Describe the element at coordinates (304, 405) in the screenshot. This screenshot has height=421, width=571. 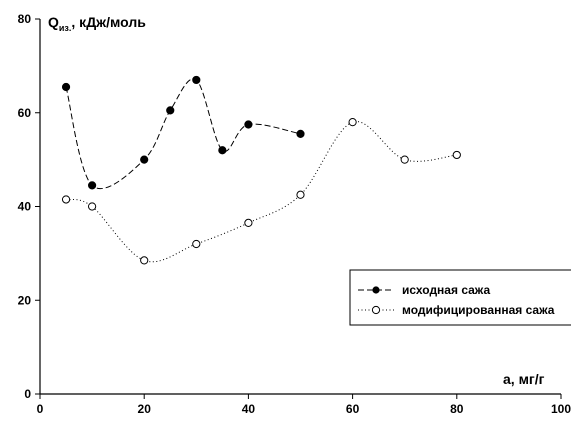
I see `x-ticks: 0 20 40 60 80 100` at that location.